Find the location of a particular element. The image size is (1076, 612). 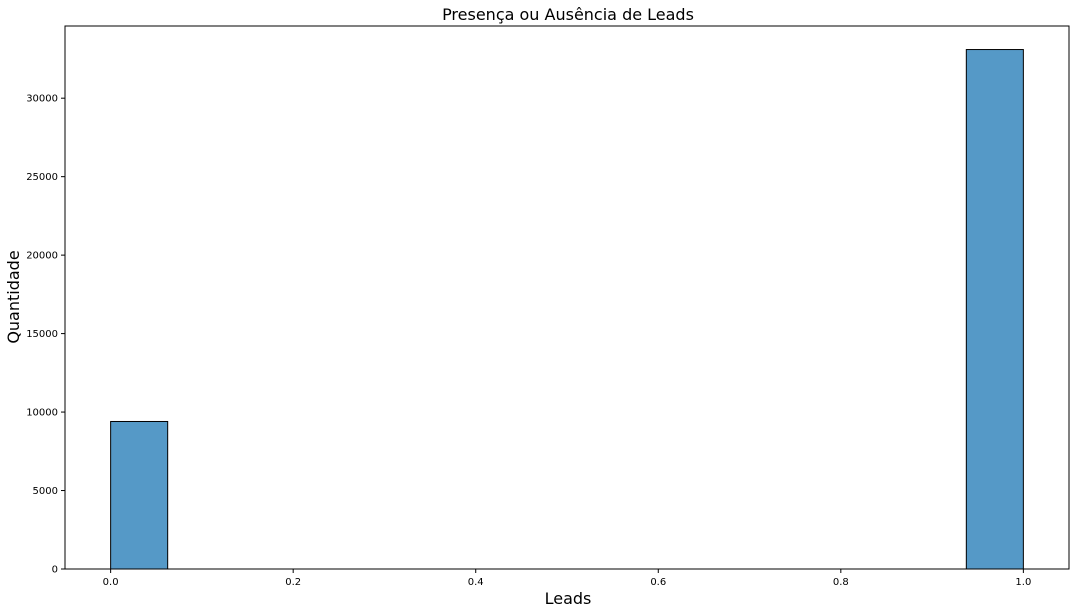

y-axis-ticks: 0 5000 10000 15000 20000 25000 30000 is located at coordinates (45, 335).